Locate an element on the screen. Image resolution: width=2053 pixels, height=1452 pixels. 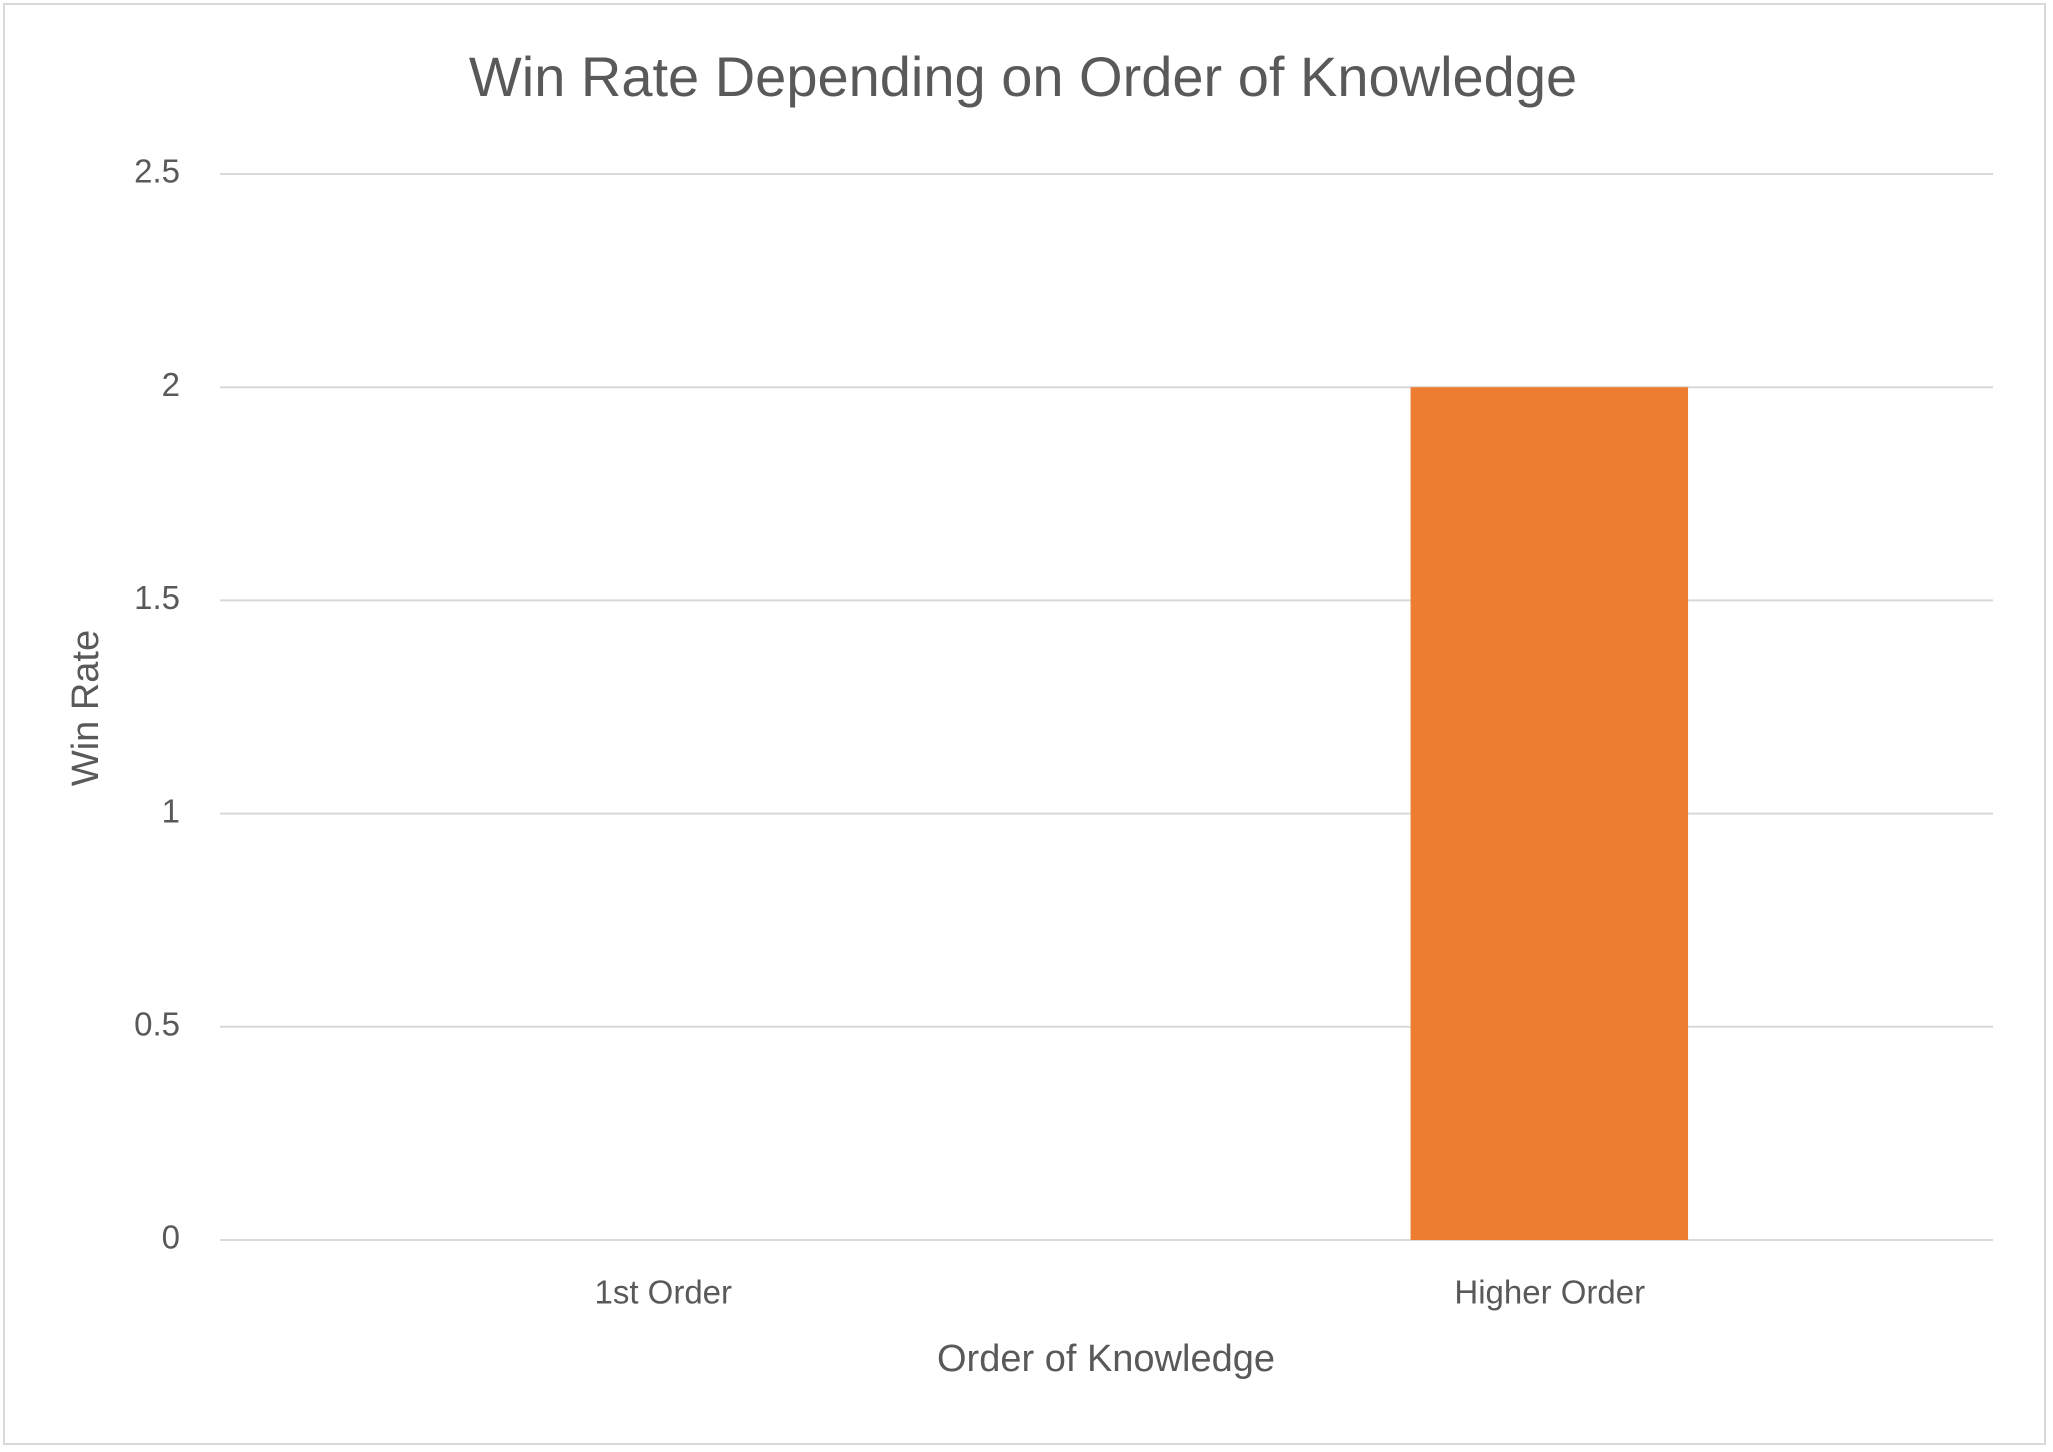
y-tick-label: 2.5 is located at coordinates (157, 171).